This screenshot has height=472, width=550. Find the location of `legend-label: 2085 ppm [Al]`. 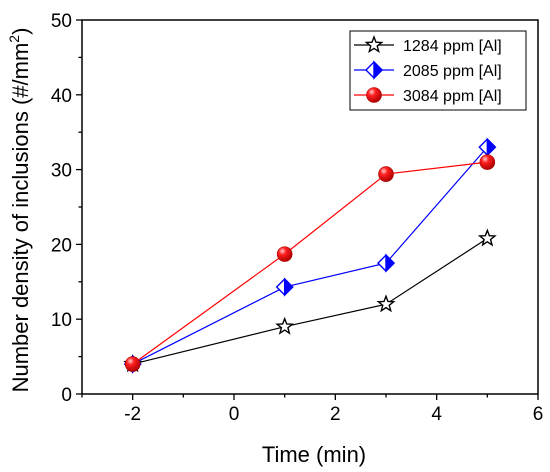

legend-label: 2085 ppm [Al] is located at coordinates (452, 71).